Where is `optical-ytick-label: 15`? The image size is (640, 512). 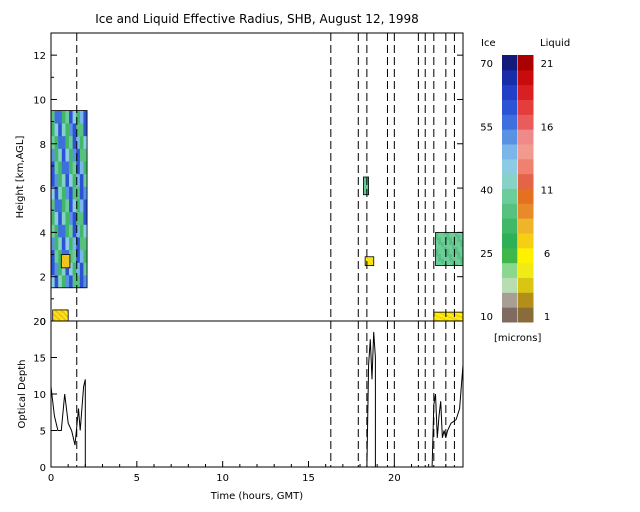 optical-ytick-label: 15 is located at coordinates (39, 359).